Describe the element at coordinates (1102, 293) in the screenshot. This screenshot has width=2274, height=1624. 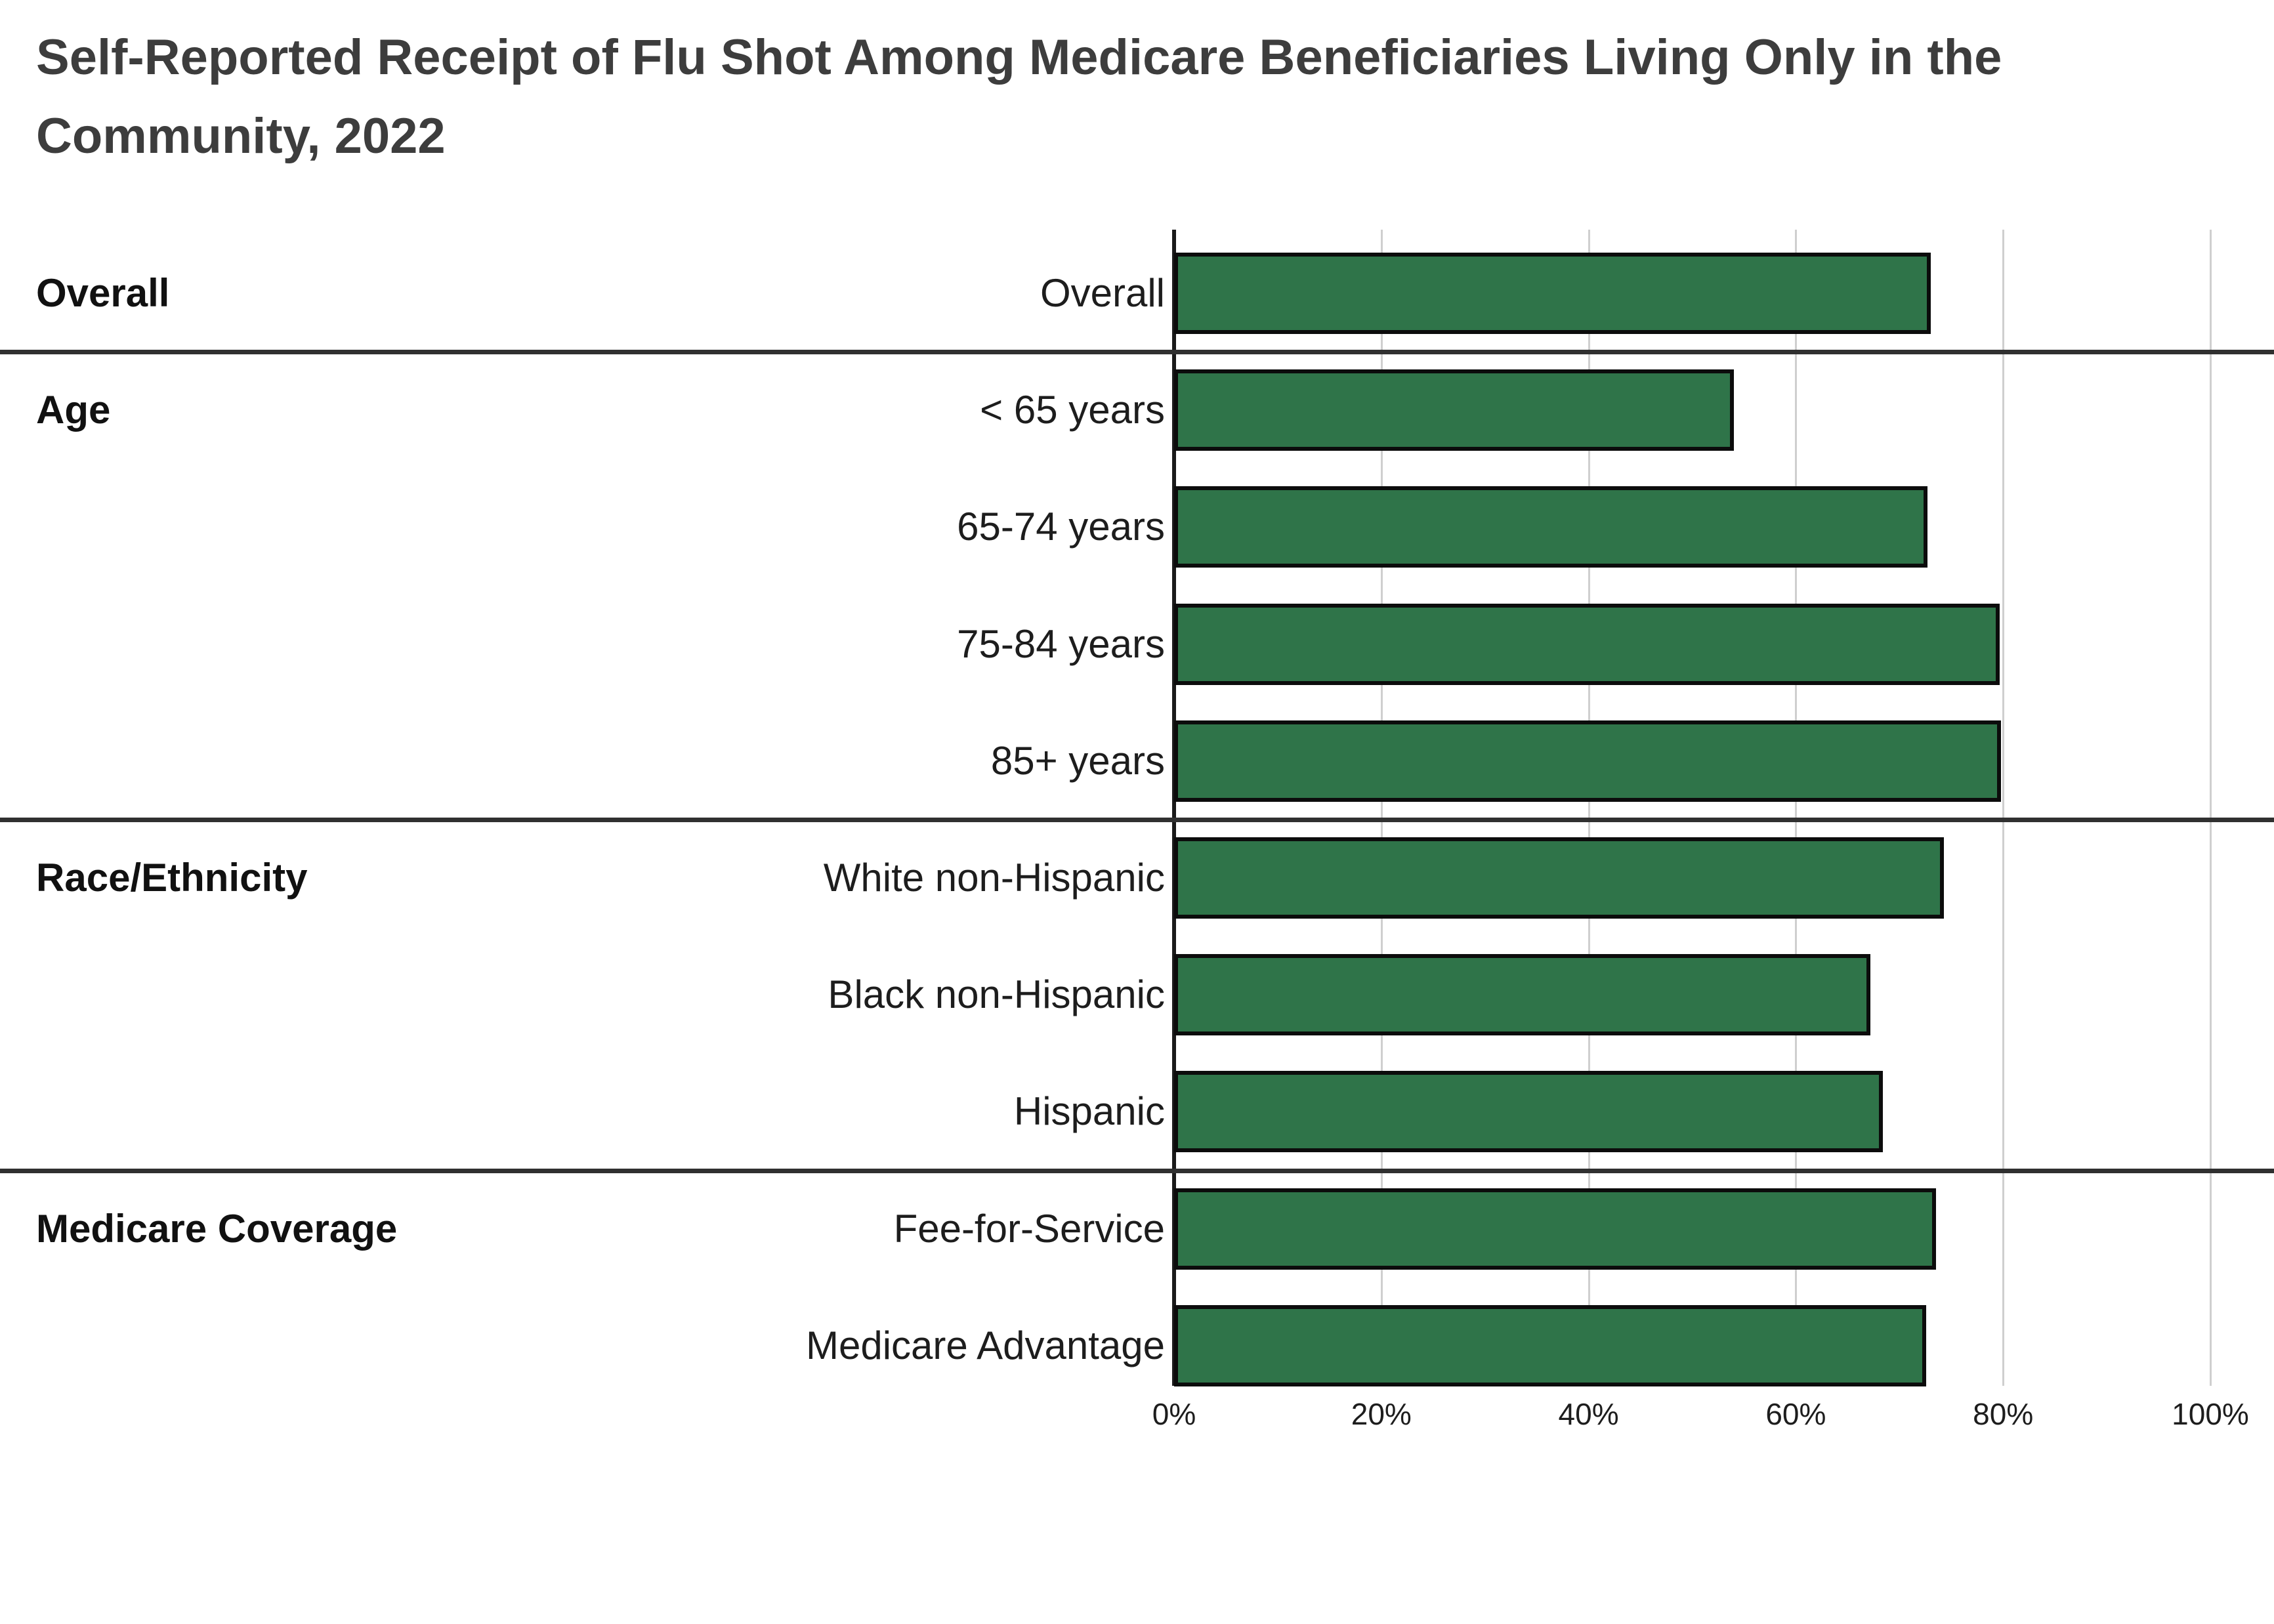
I see `category-label-overall: Overall` at that location.